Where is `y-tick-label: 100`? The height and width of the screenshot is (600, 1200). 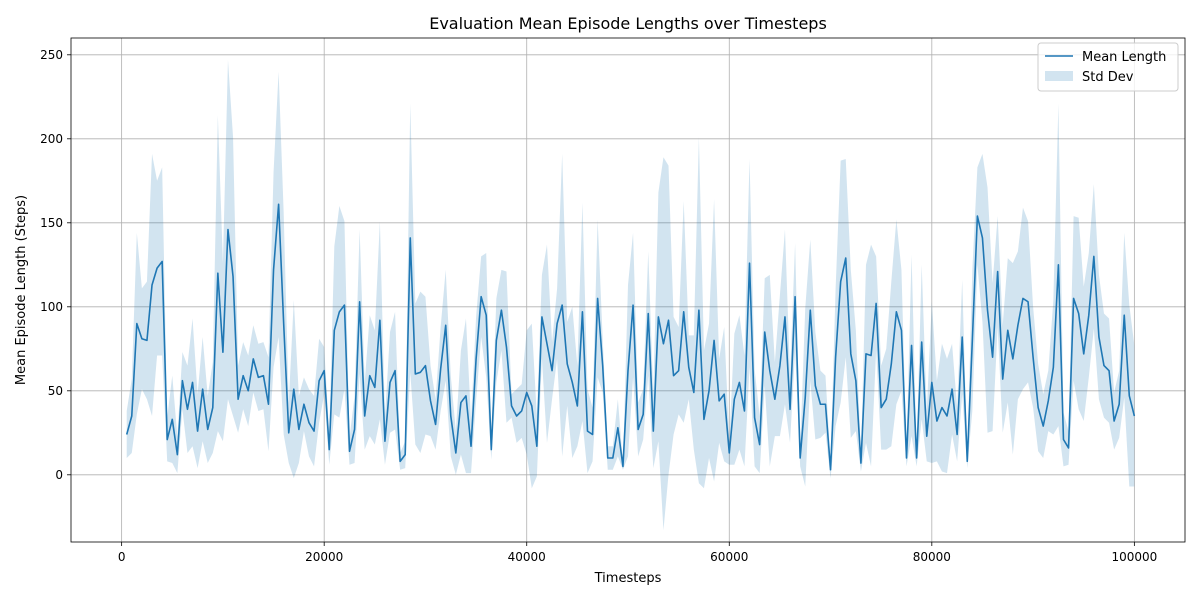 y-tick-label: 100 is located at coordinates (51, 307).